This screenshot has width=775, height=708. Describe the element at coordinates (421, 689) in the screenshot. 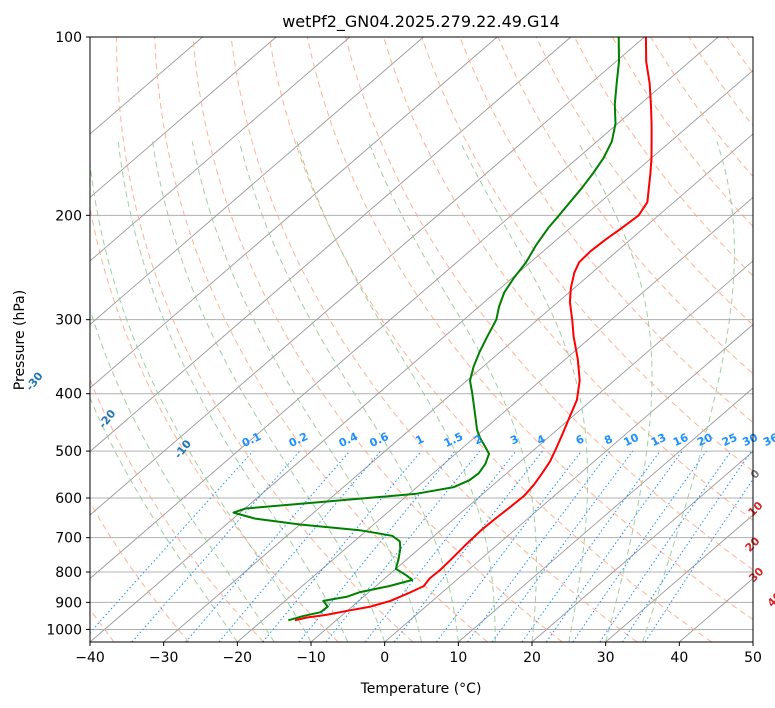

I see `x-axis-label: Temperature (°C)` at that location.